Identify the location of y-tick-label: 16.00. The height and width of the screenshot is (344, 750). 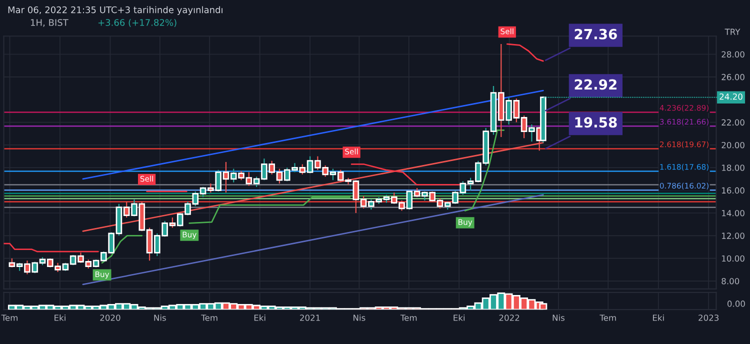
(733, 190).